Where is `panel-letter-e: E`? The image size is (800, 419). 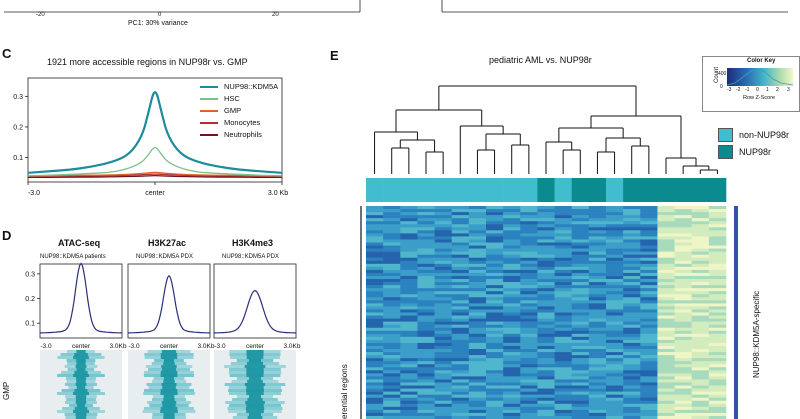
panel-letter-e: E is located at coordinates (334, 55).